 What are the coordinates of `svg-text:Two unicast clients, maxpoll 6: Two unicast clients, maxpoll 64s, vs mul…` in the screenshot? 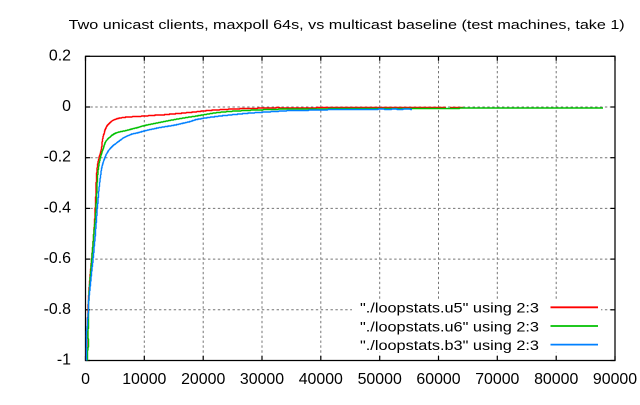 It's located at (347, 24).